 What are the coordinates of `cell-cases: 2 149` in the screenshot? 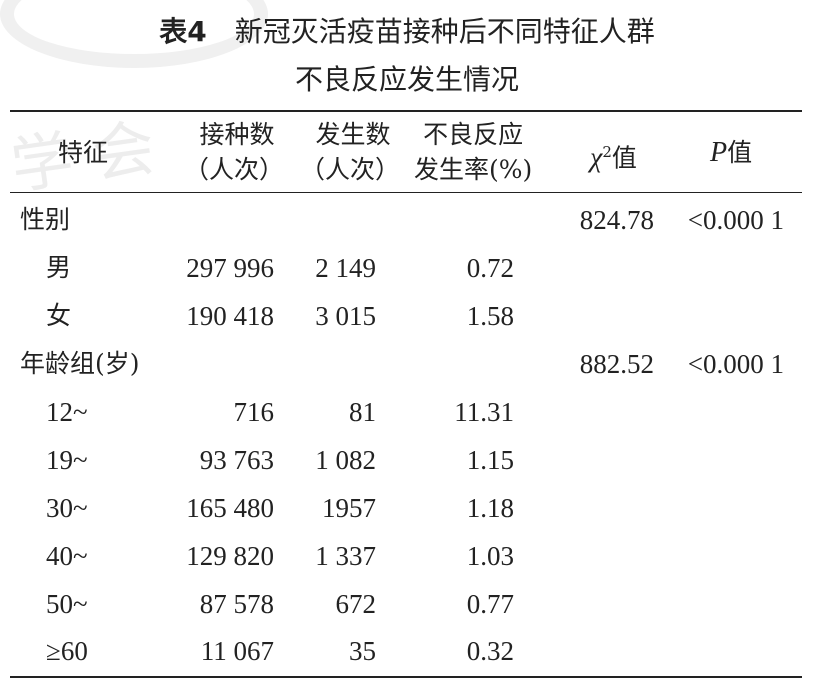 It's located at (345, 268).